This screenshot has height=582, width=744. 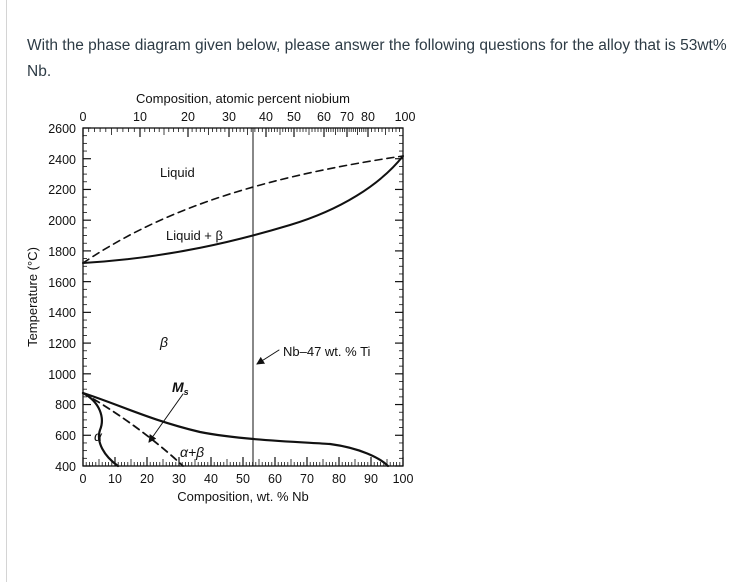 What do you see at coordinates (275, 479) in the screenshot?
I see `bottom-tick-label: 60` at bounding box center [275, 479].